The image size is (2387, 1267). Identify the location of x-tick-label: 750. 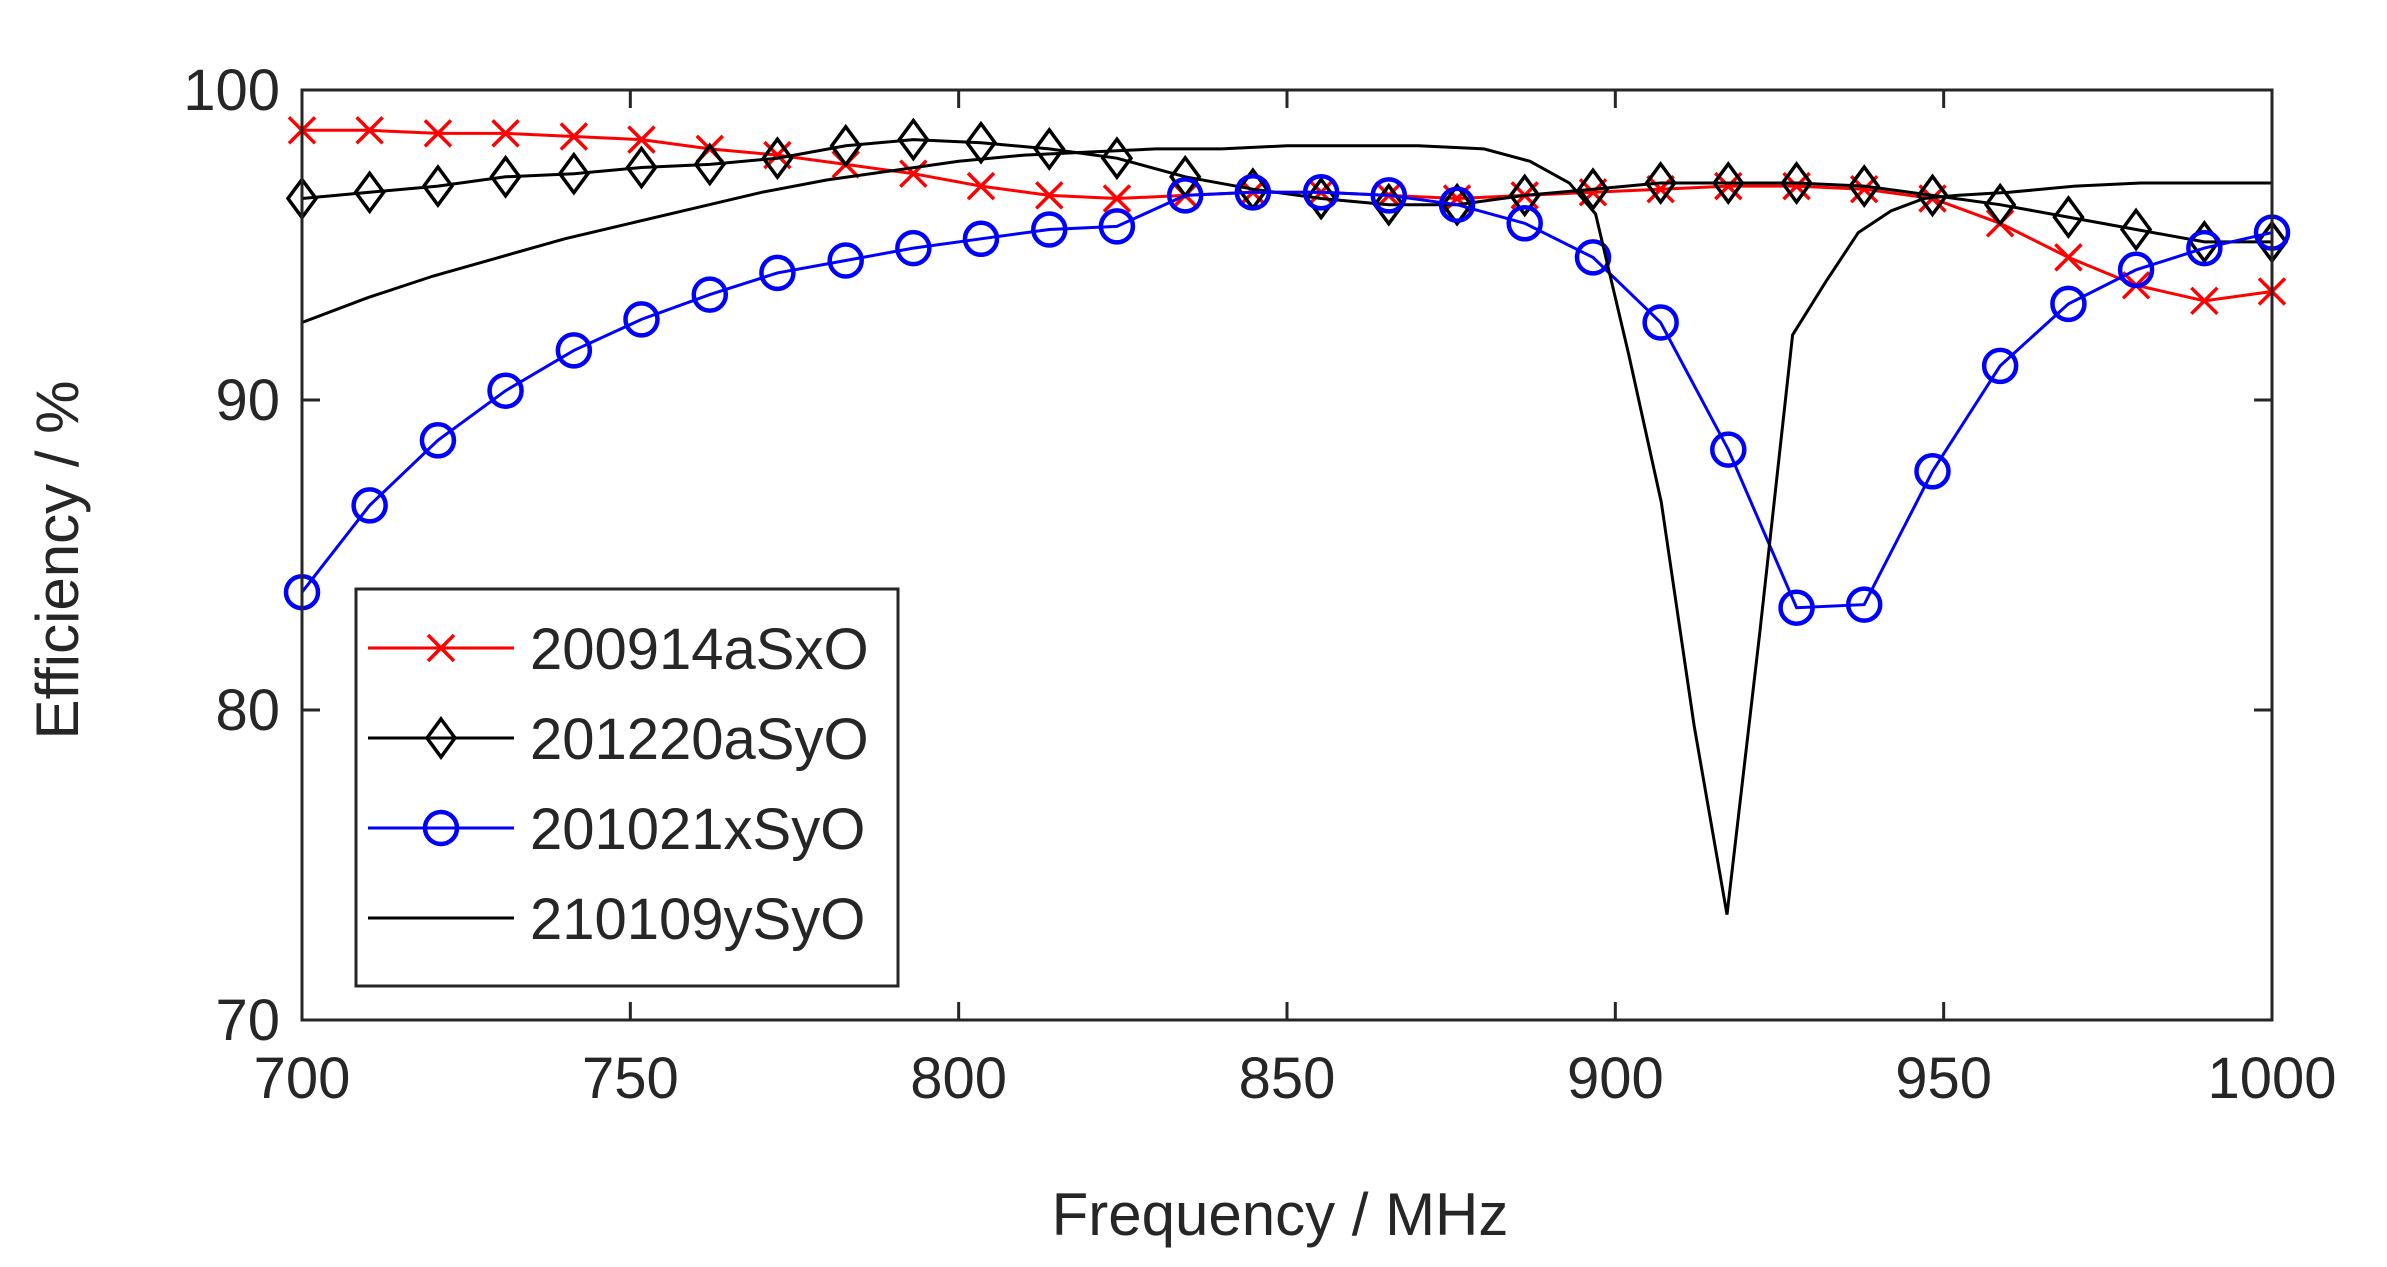
(630, 1078).